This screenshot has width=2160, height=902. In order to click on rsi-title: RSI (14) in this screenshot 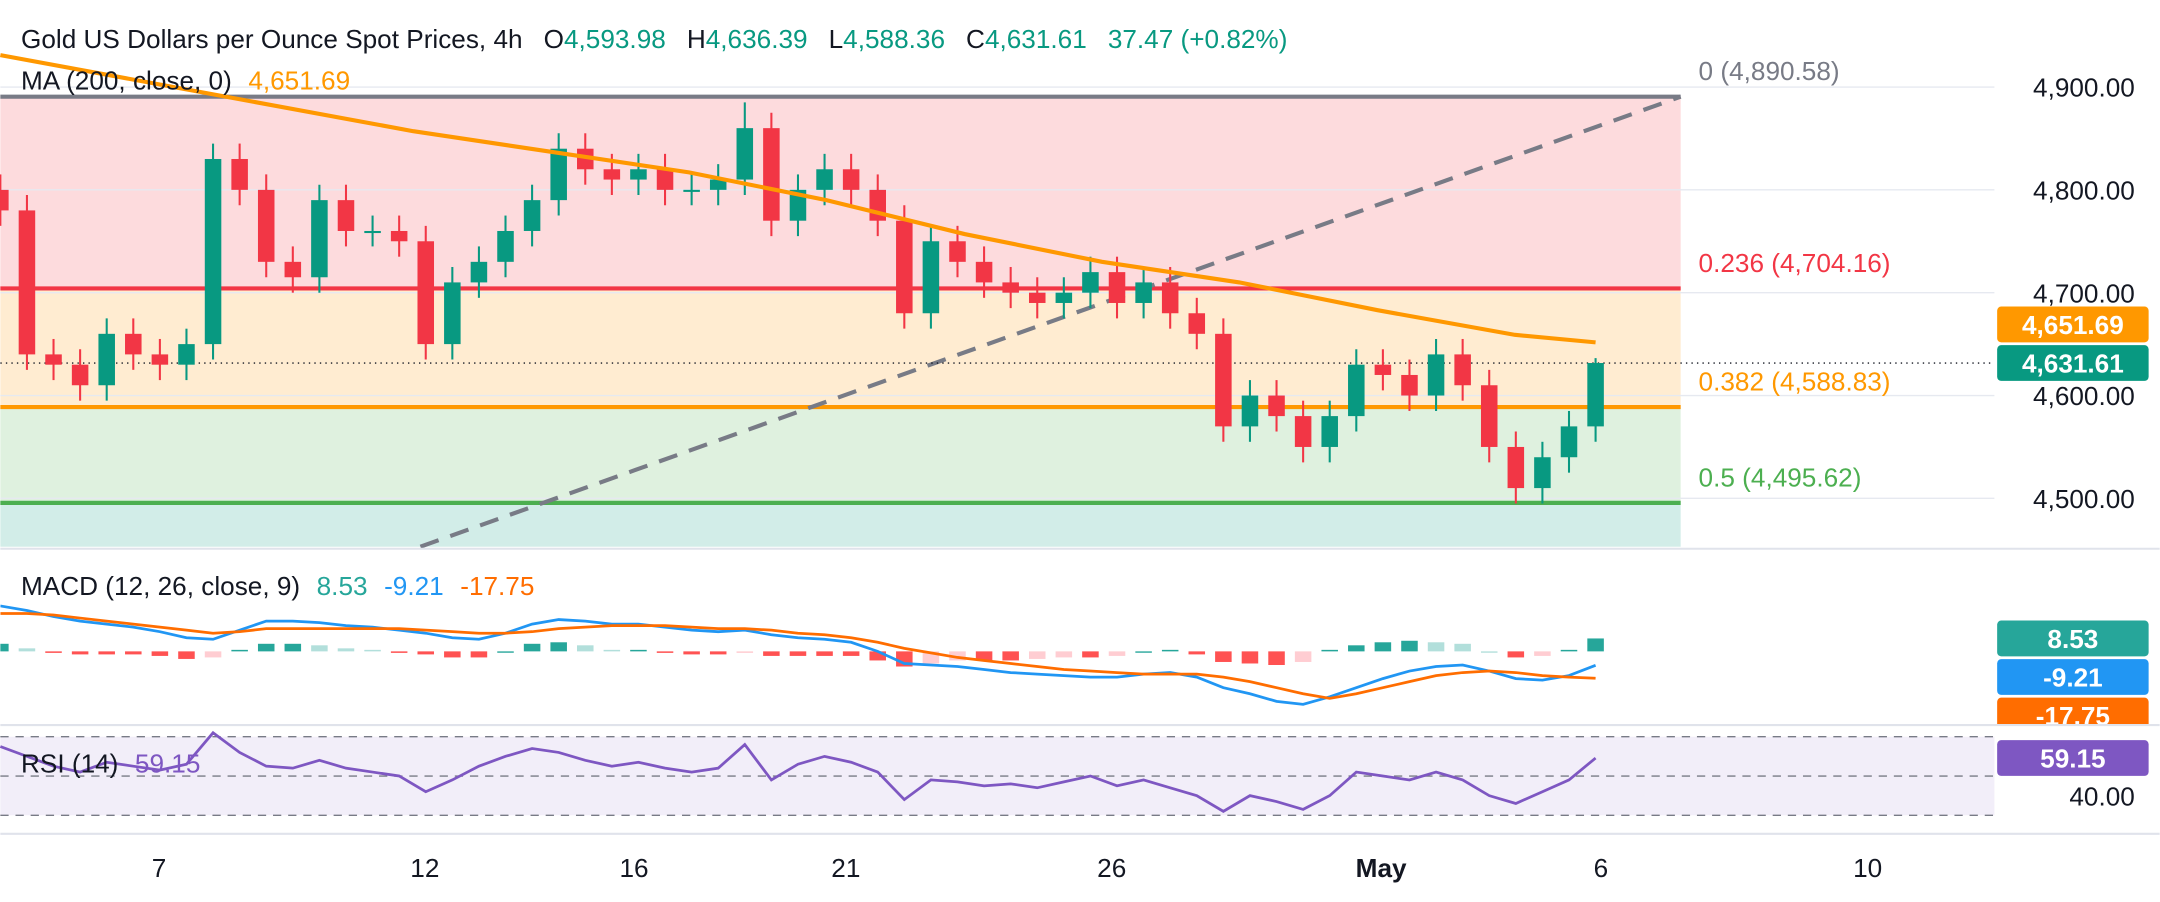, I will do `click(69, 764)`.